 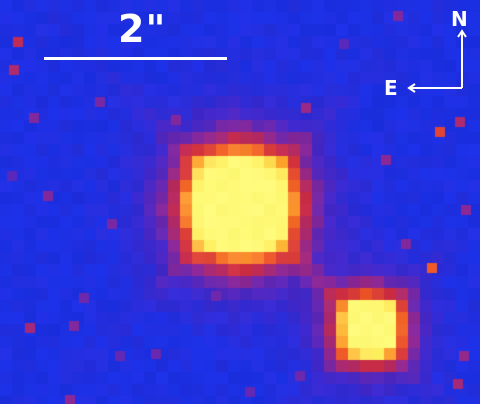 What do you see at coordinates (391, 88) in the screenshot?
I see `compass-east-label: E` at bounding box center [391, 88].